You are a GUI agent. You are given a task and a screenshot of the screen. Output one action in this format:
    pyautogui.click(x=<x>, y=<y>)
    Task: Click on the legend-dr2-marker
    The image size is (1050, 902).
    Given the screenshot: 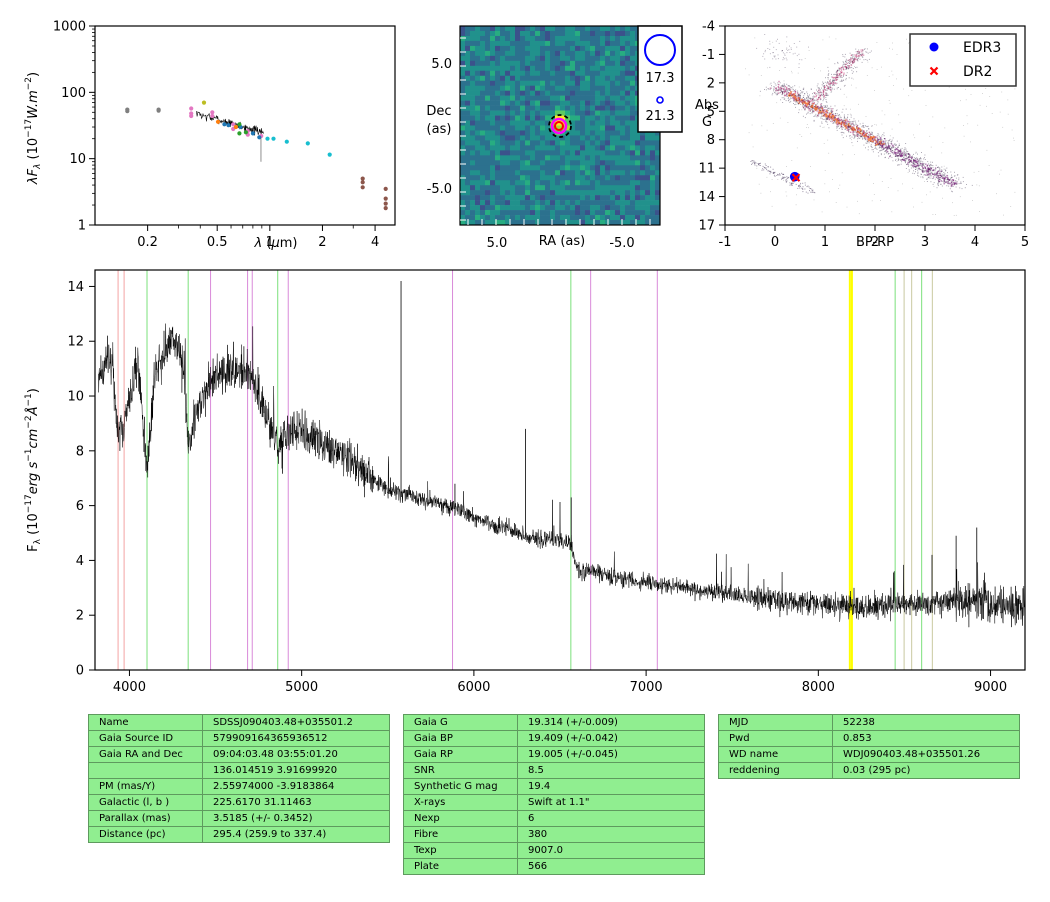 What is the action you would take?
    pyautogui.click(x=934, y=71)
    